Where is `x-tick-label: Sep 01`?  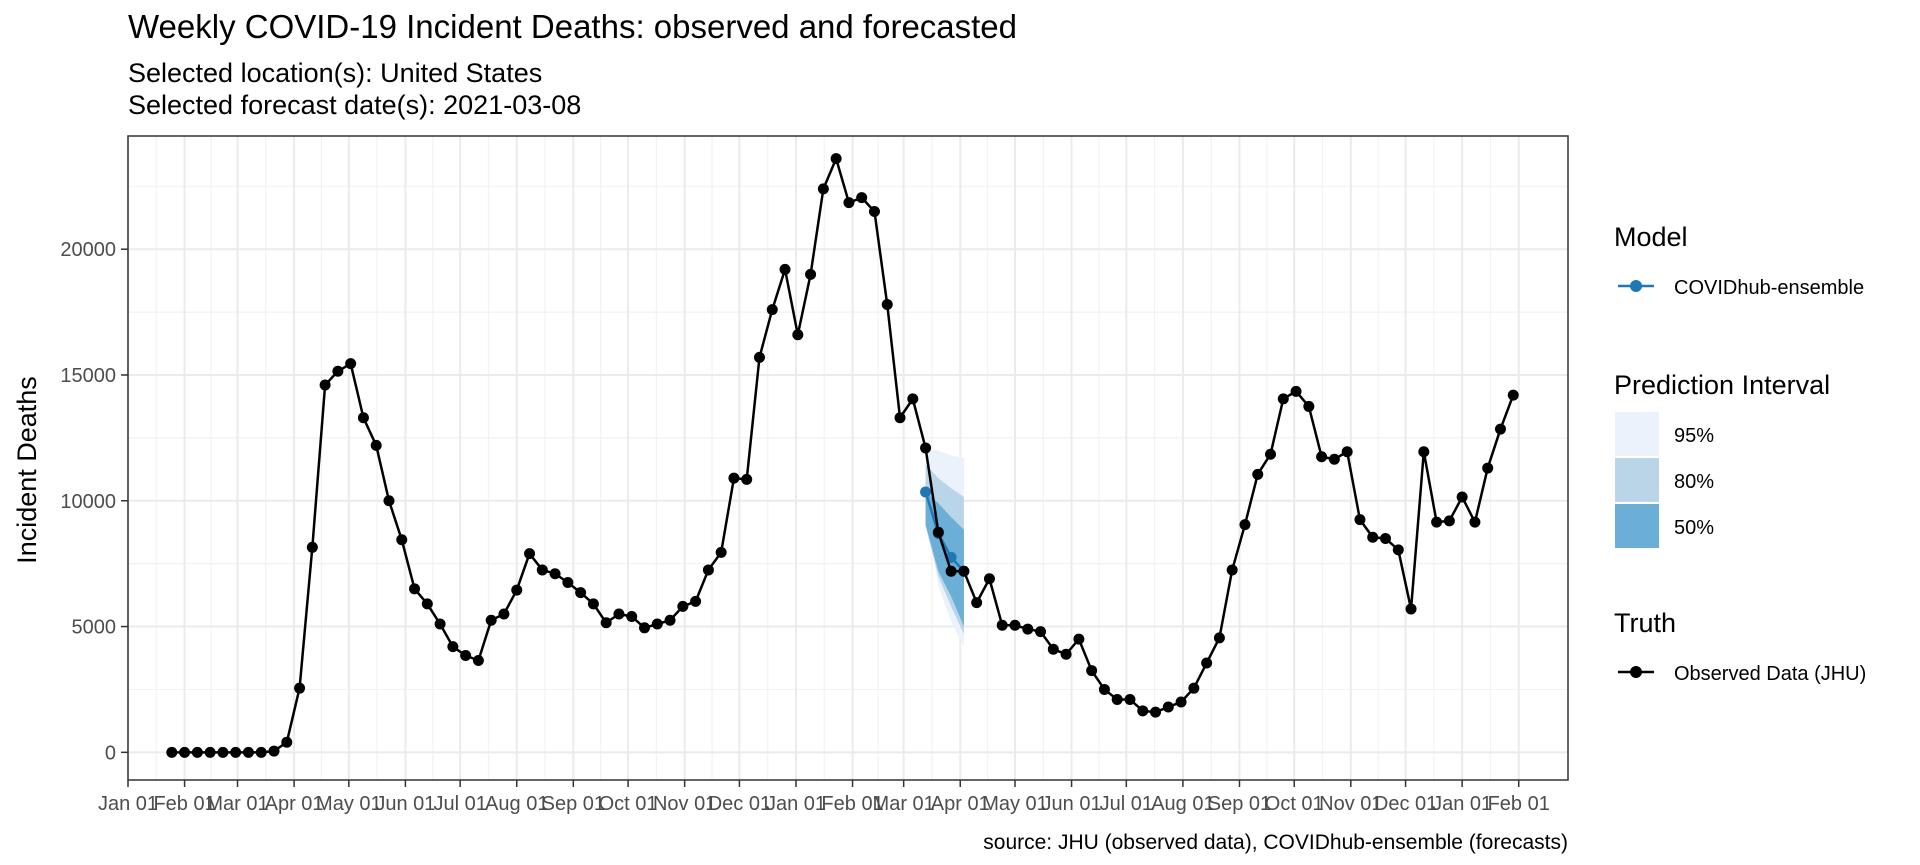
x-tick-label: Sep 01 is located at coordinates (1239, 804).